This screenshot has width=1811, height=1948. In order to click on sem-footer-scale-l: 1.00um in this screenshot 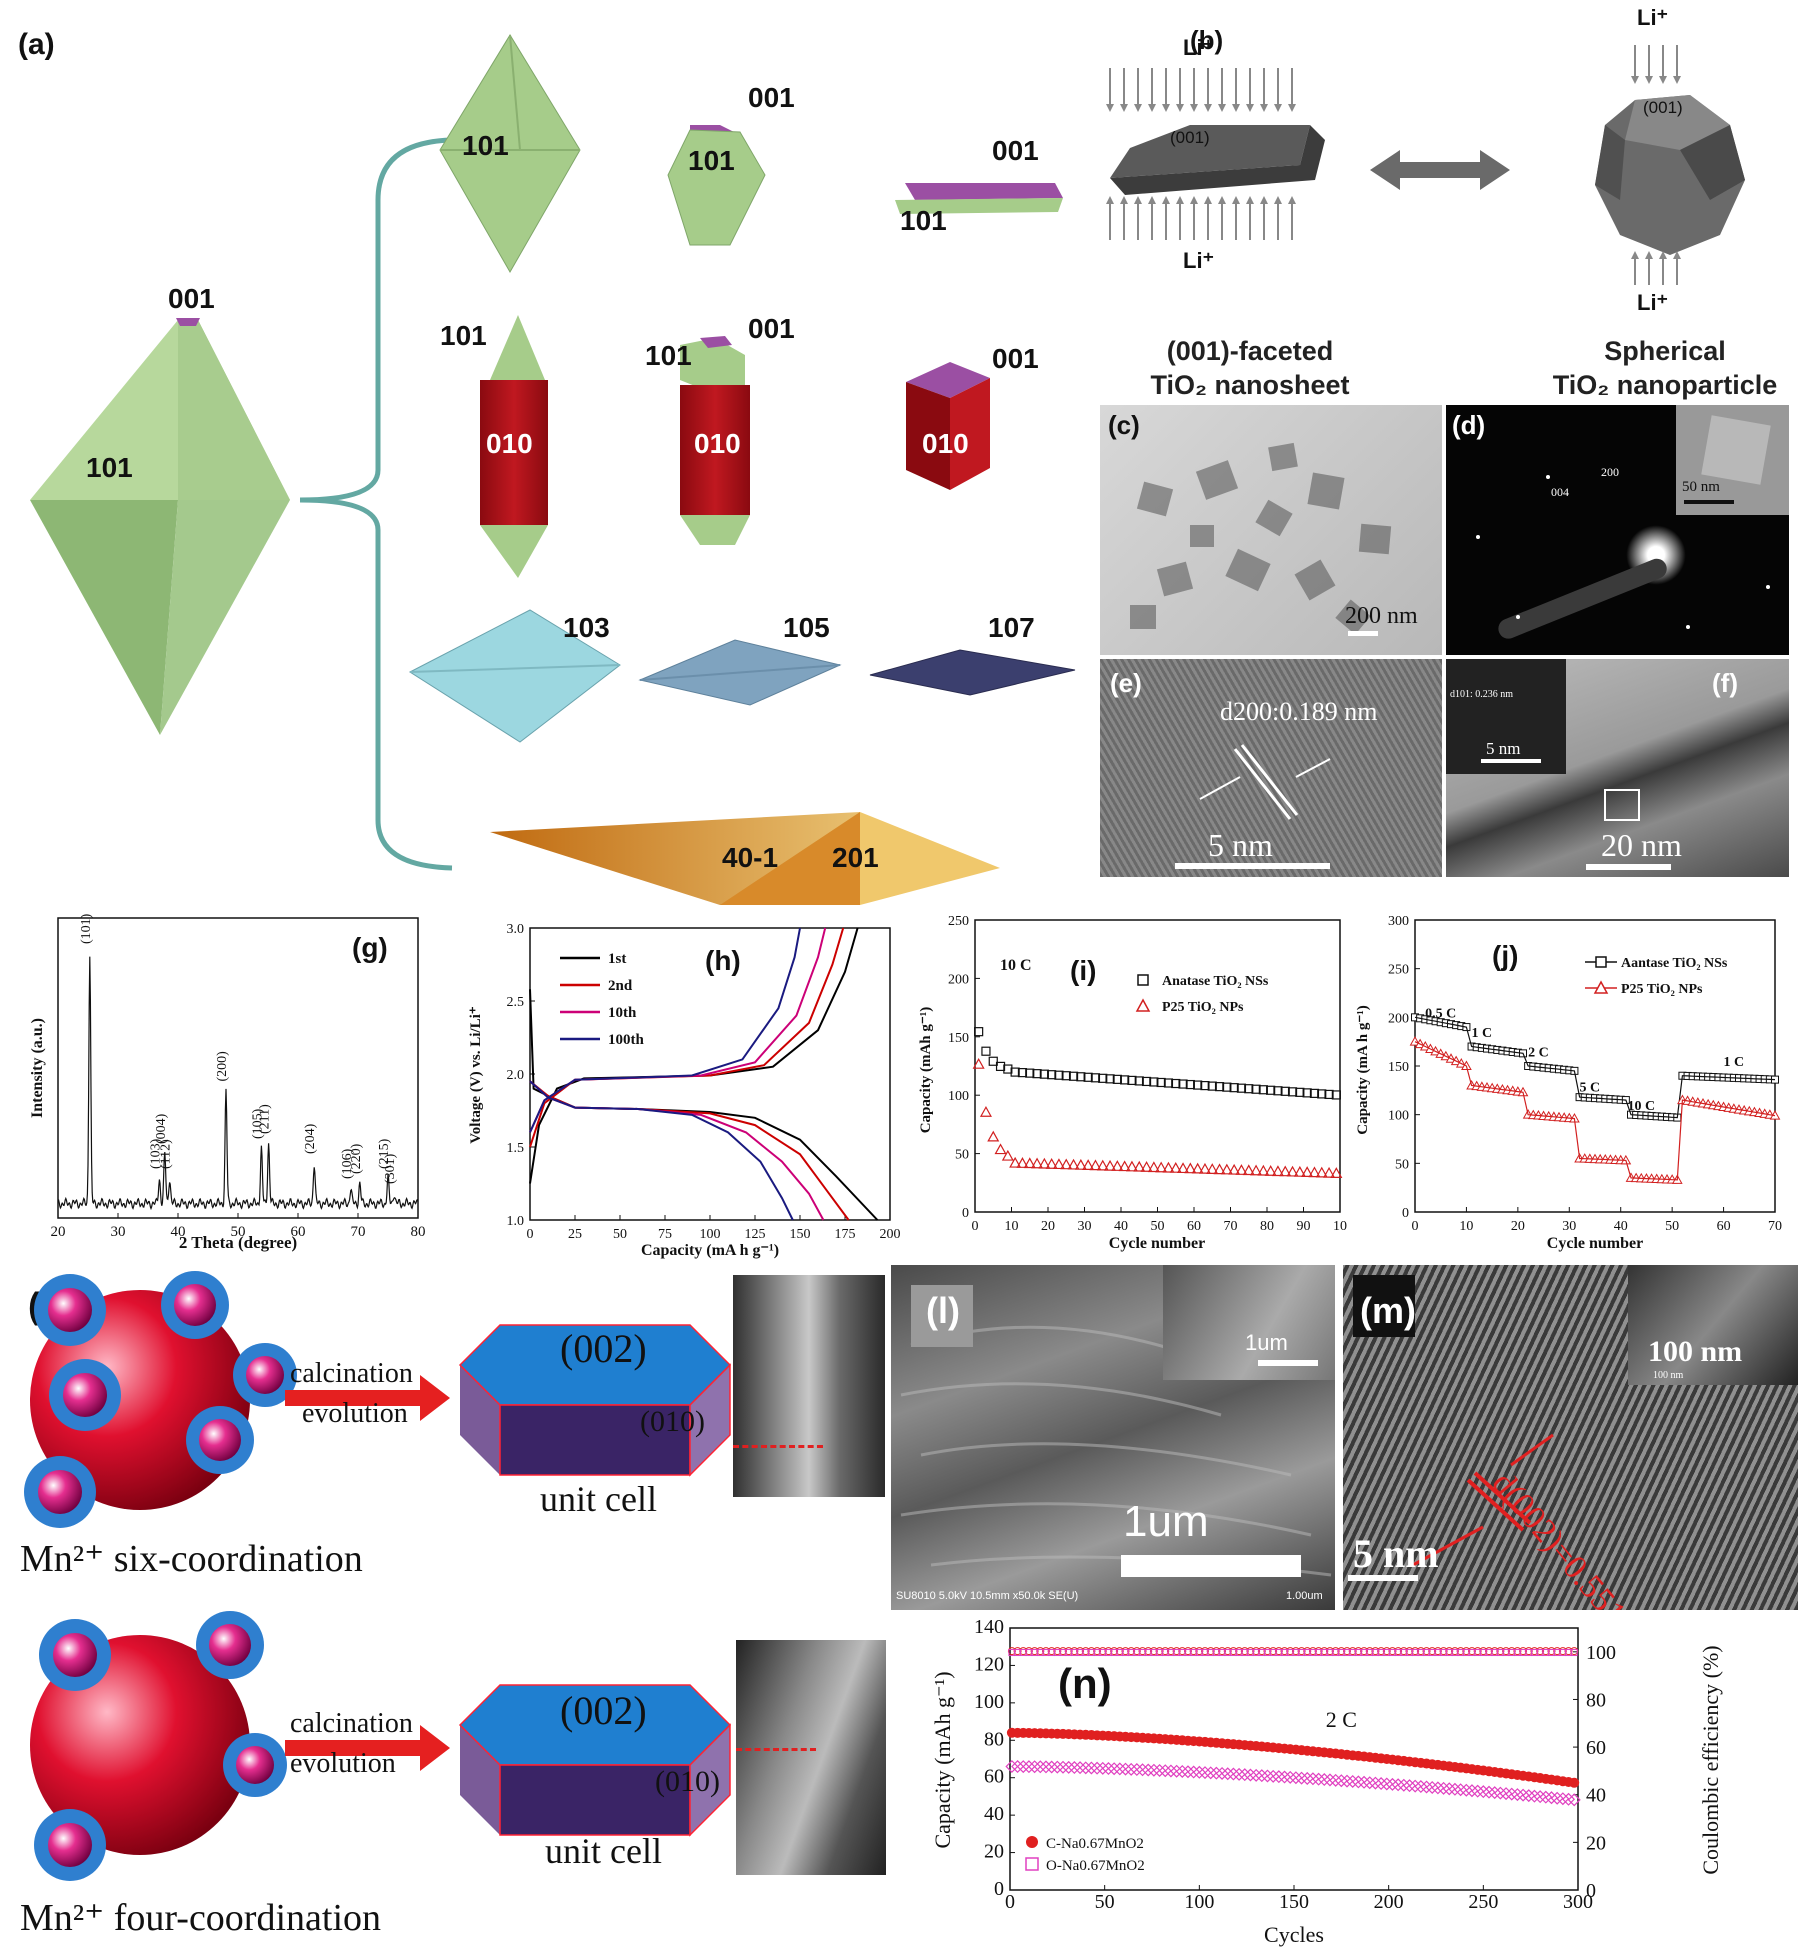, I will do `click(1304, 1596)`.